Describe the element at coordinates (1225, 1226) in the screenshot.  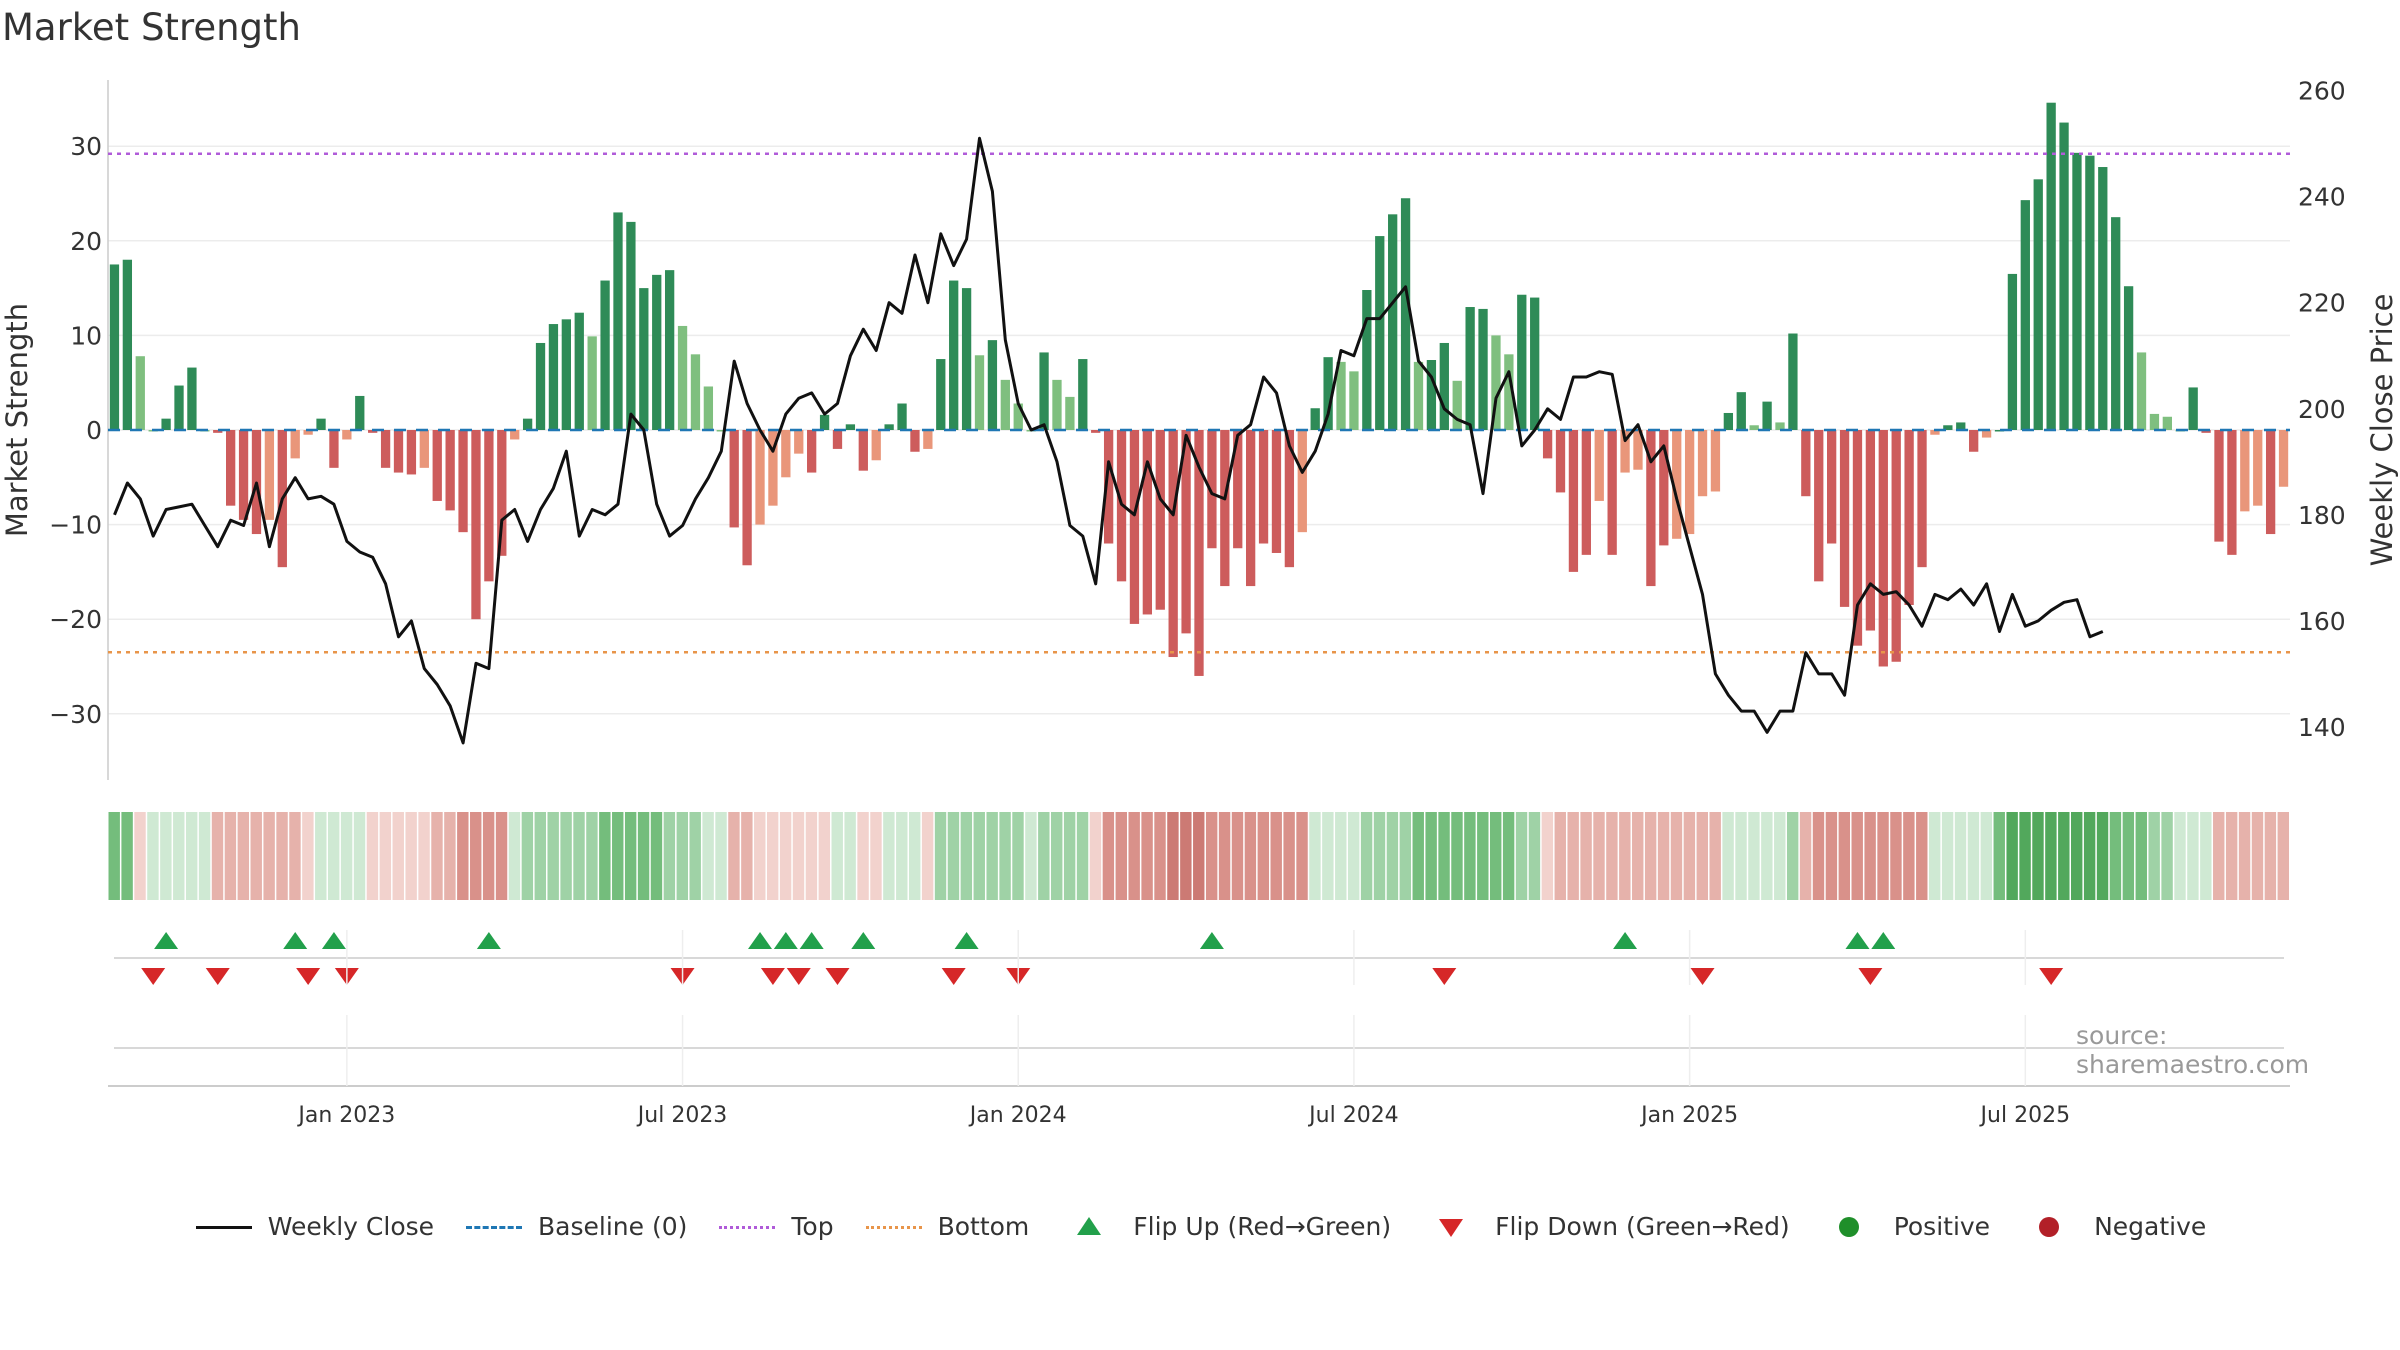
I see `legend-item-flip-up: Flip Up (Red→Green)` at that location.